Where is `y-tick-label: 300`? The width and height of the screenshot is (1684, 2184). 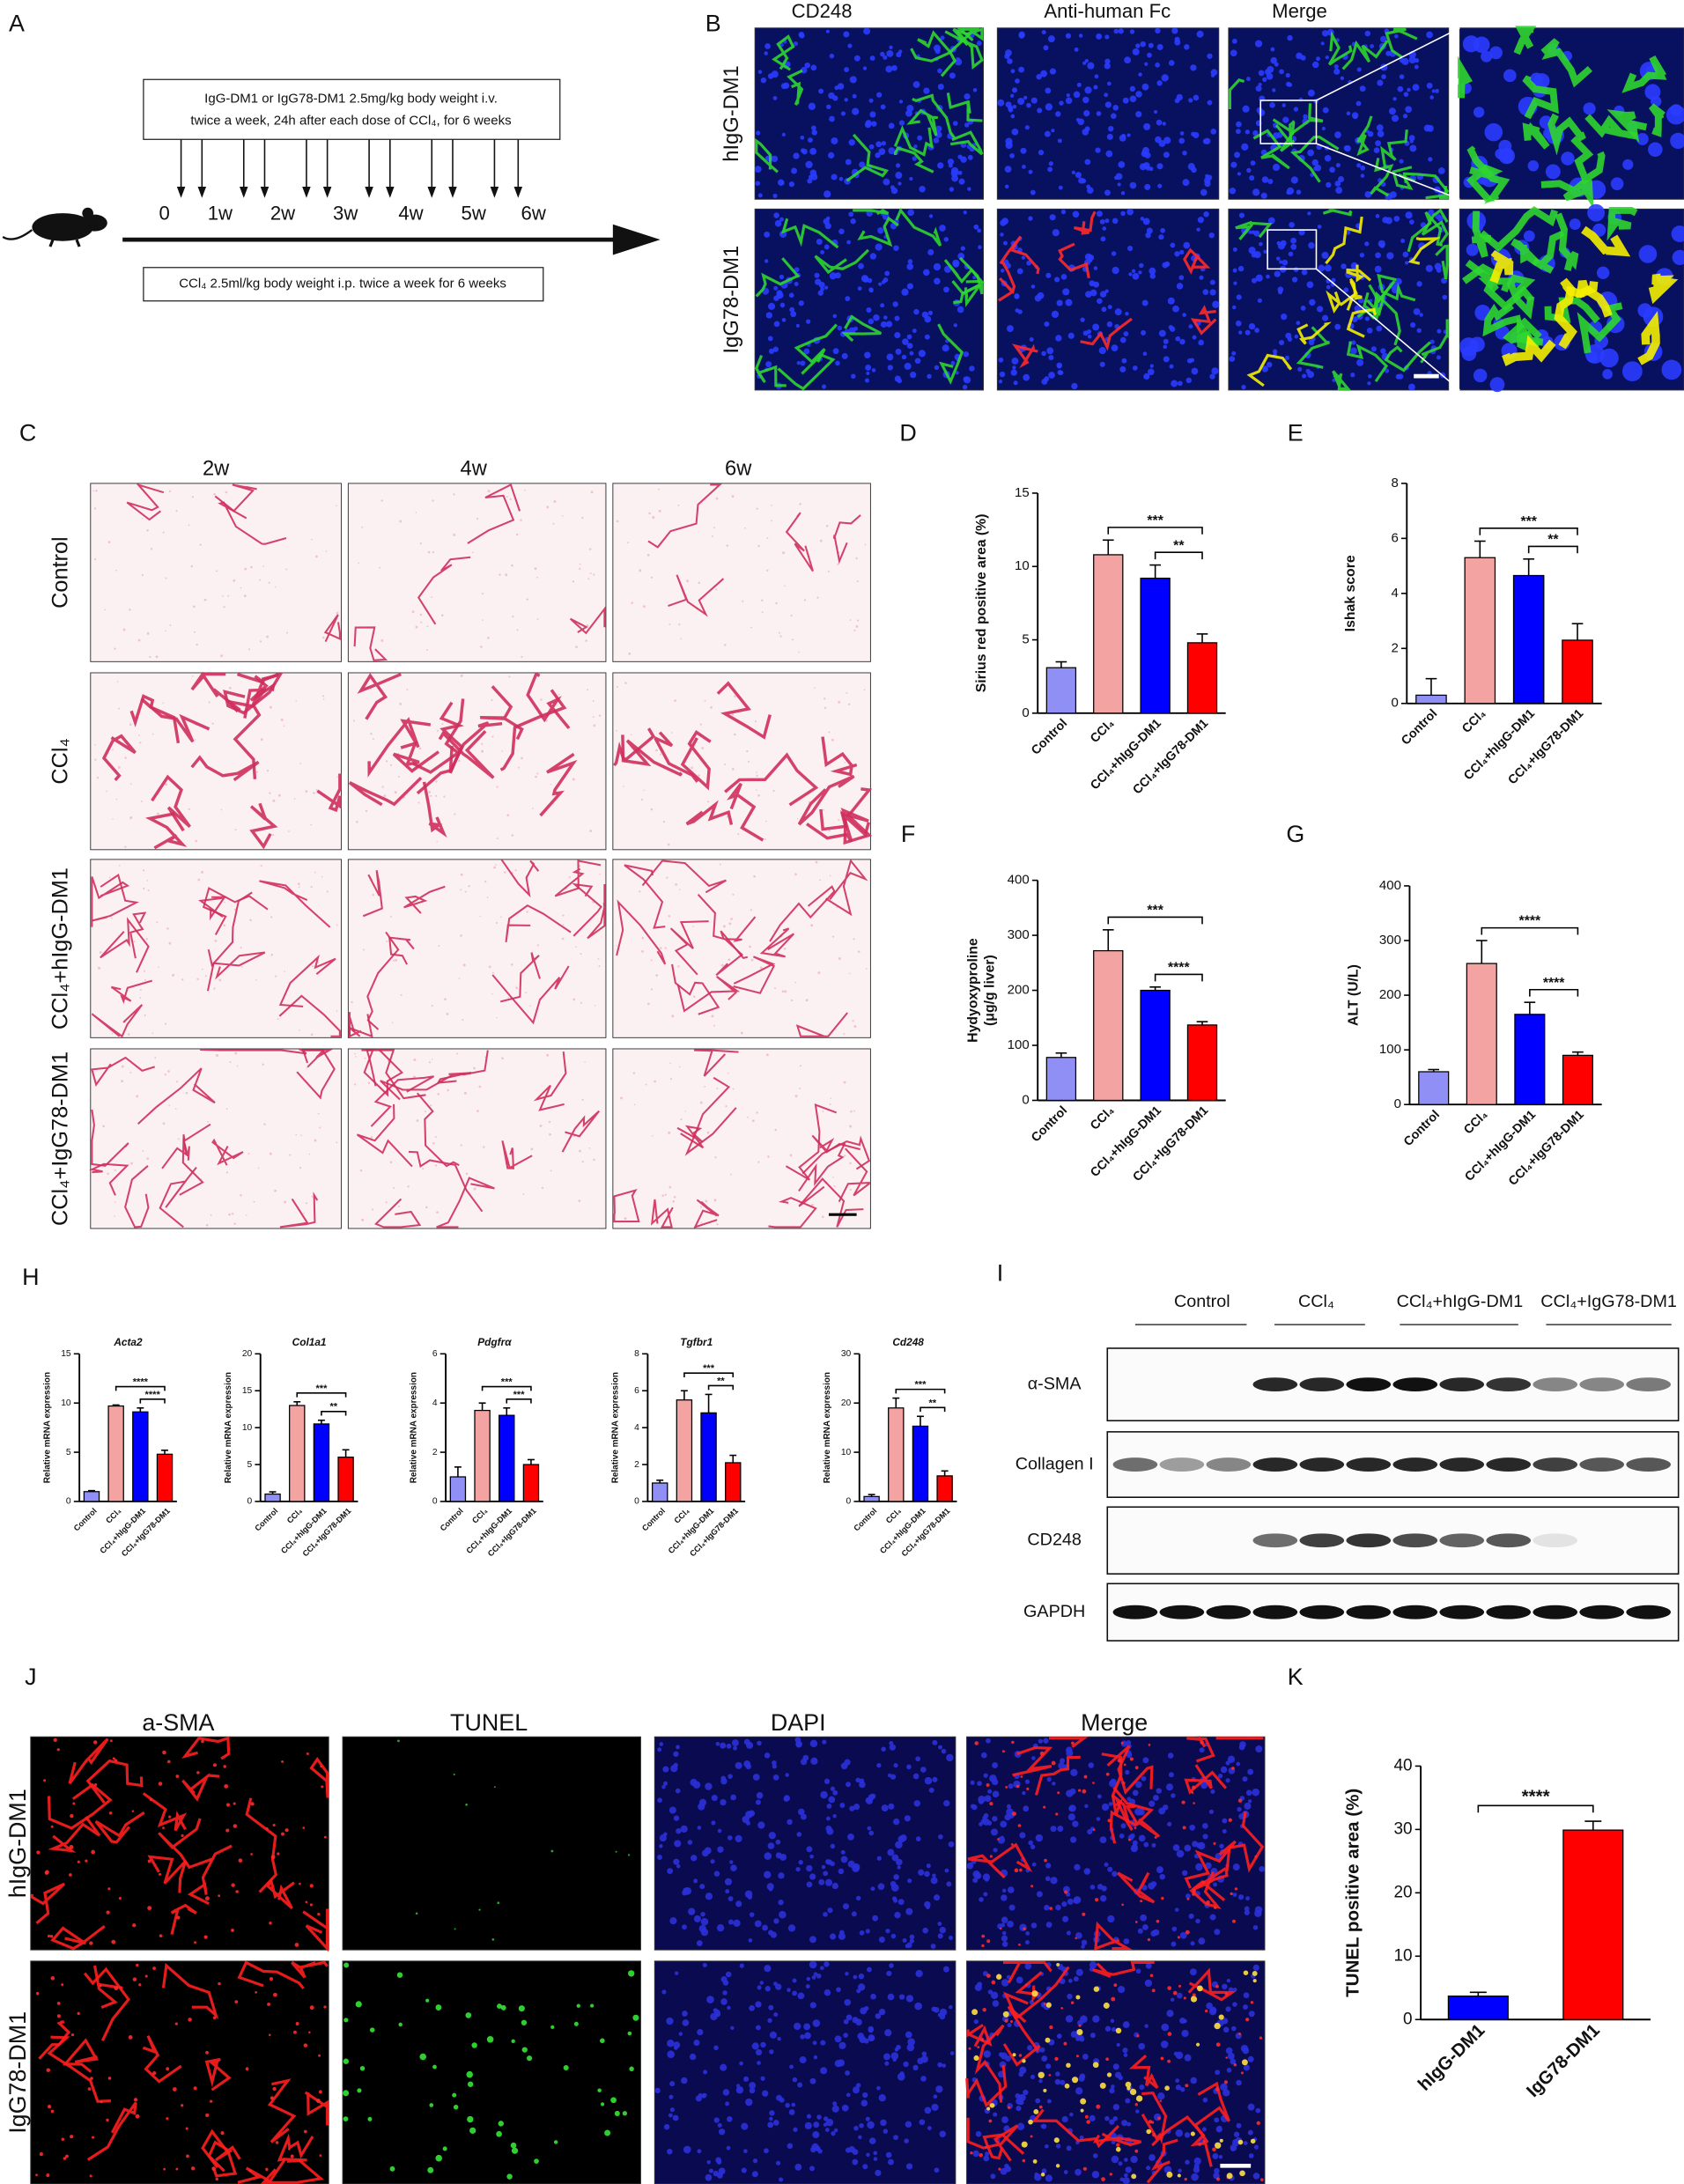 y-tick-label: 300 is located at coordinates (1019, 934).